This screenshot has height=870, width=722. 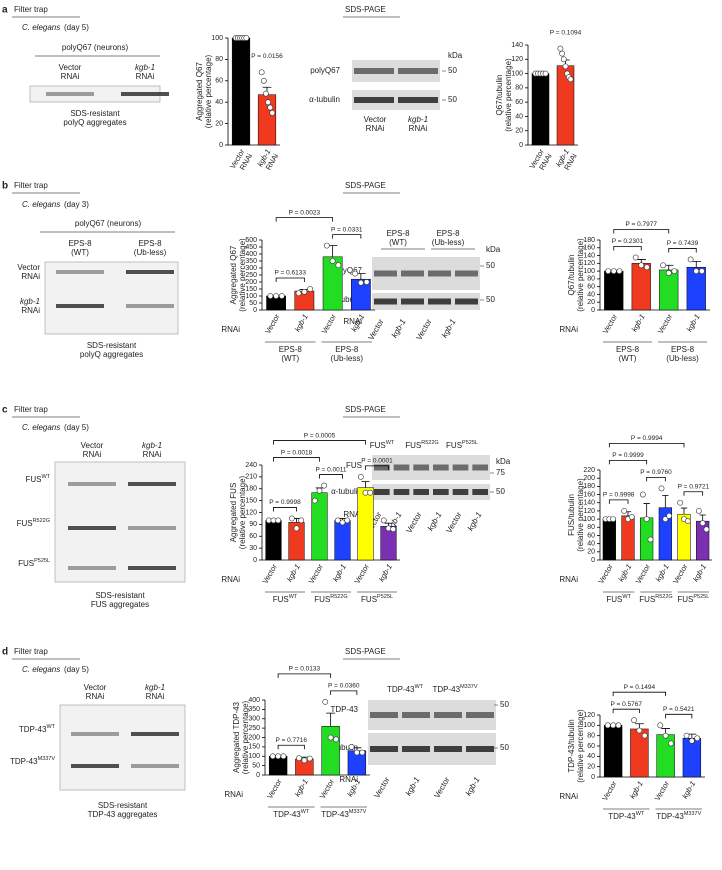 I want to click on y-tick-label-text: 450, so click(x=251, y=247).